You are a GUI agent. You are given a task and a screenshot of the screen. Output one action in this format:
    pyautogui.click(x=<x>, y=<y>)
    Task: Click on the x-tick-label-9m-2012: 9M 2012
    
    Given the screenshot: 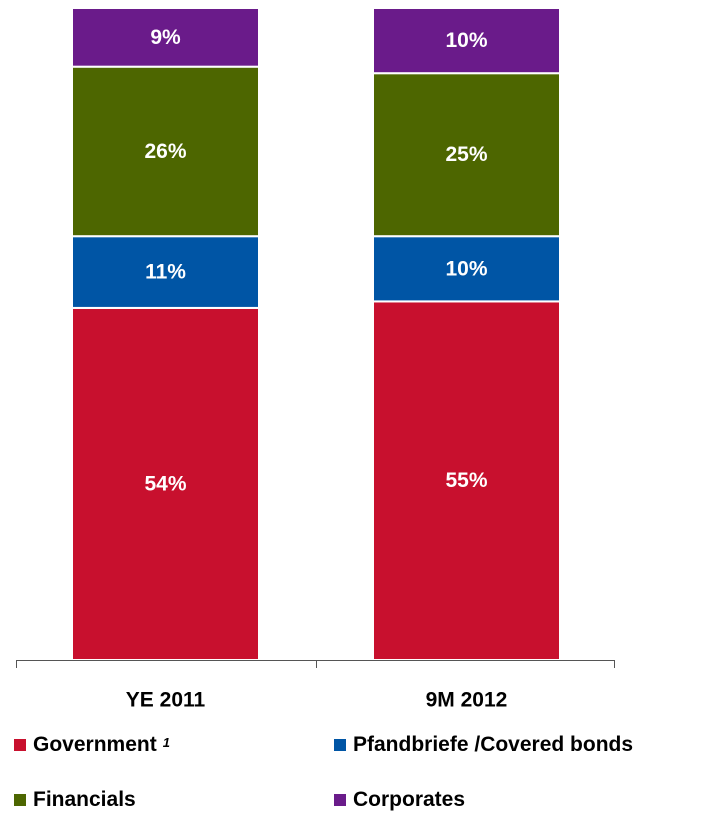 What is the action you would take?
    pyautogui.click(x=467, y=700)
    